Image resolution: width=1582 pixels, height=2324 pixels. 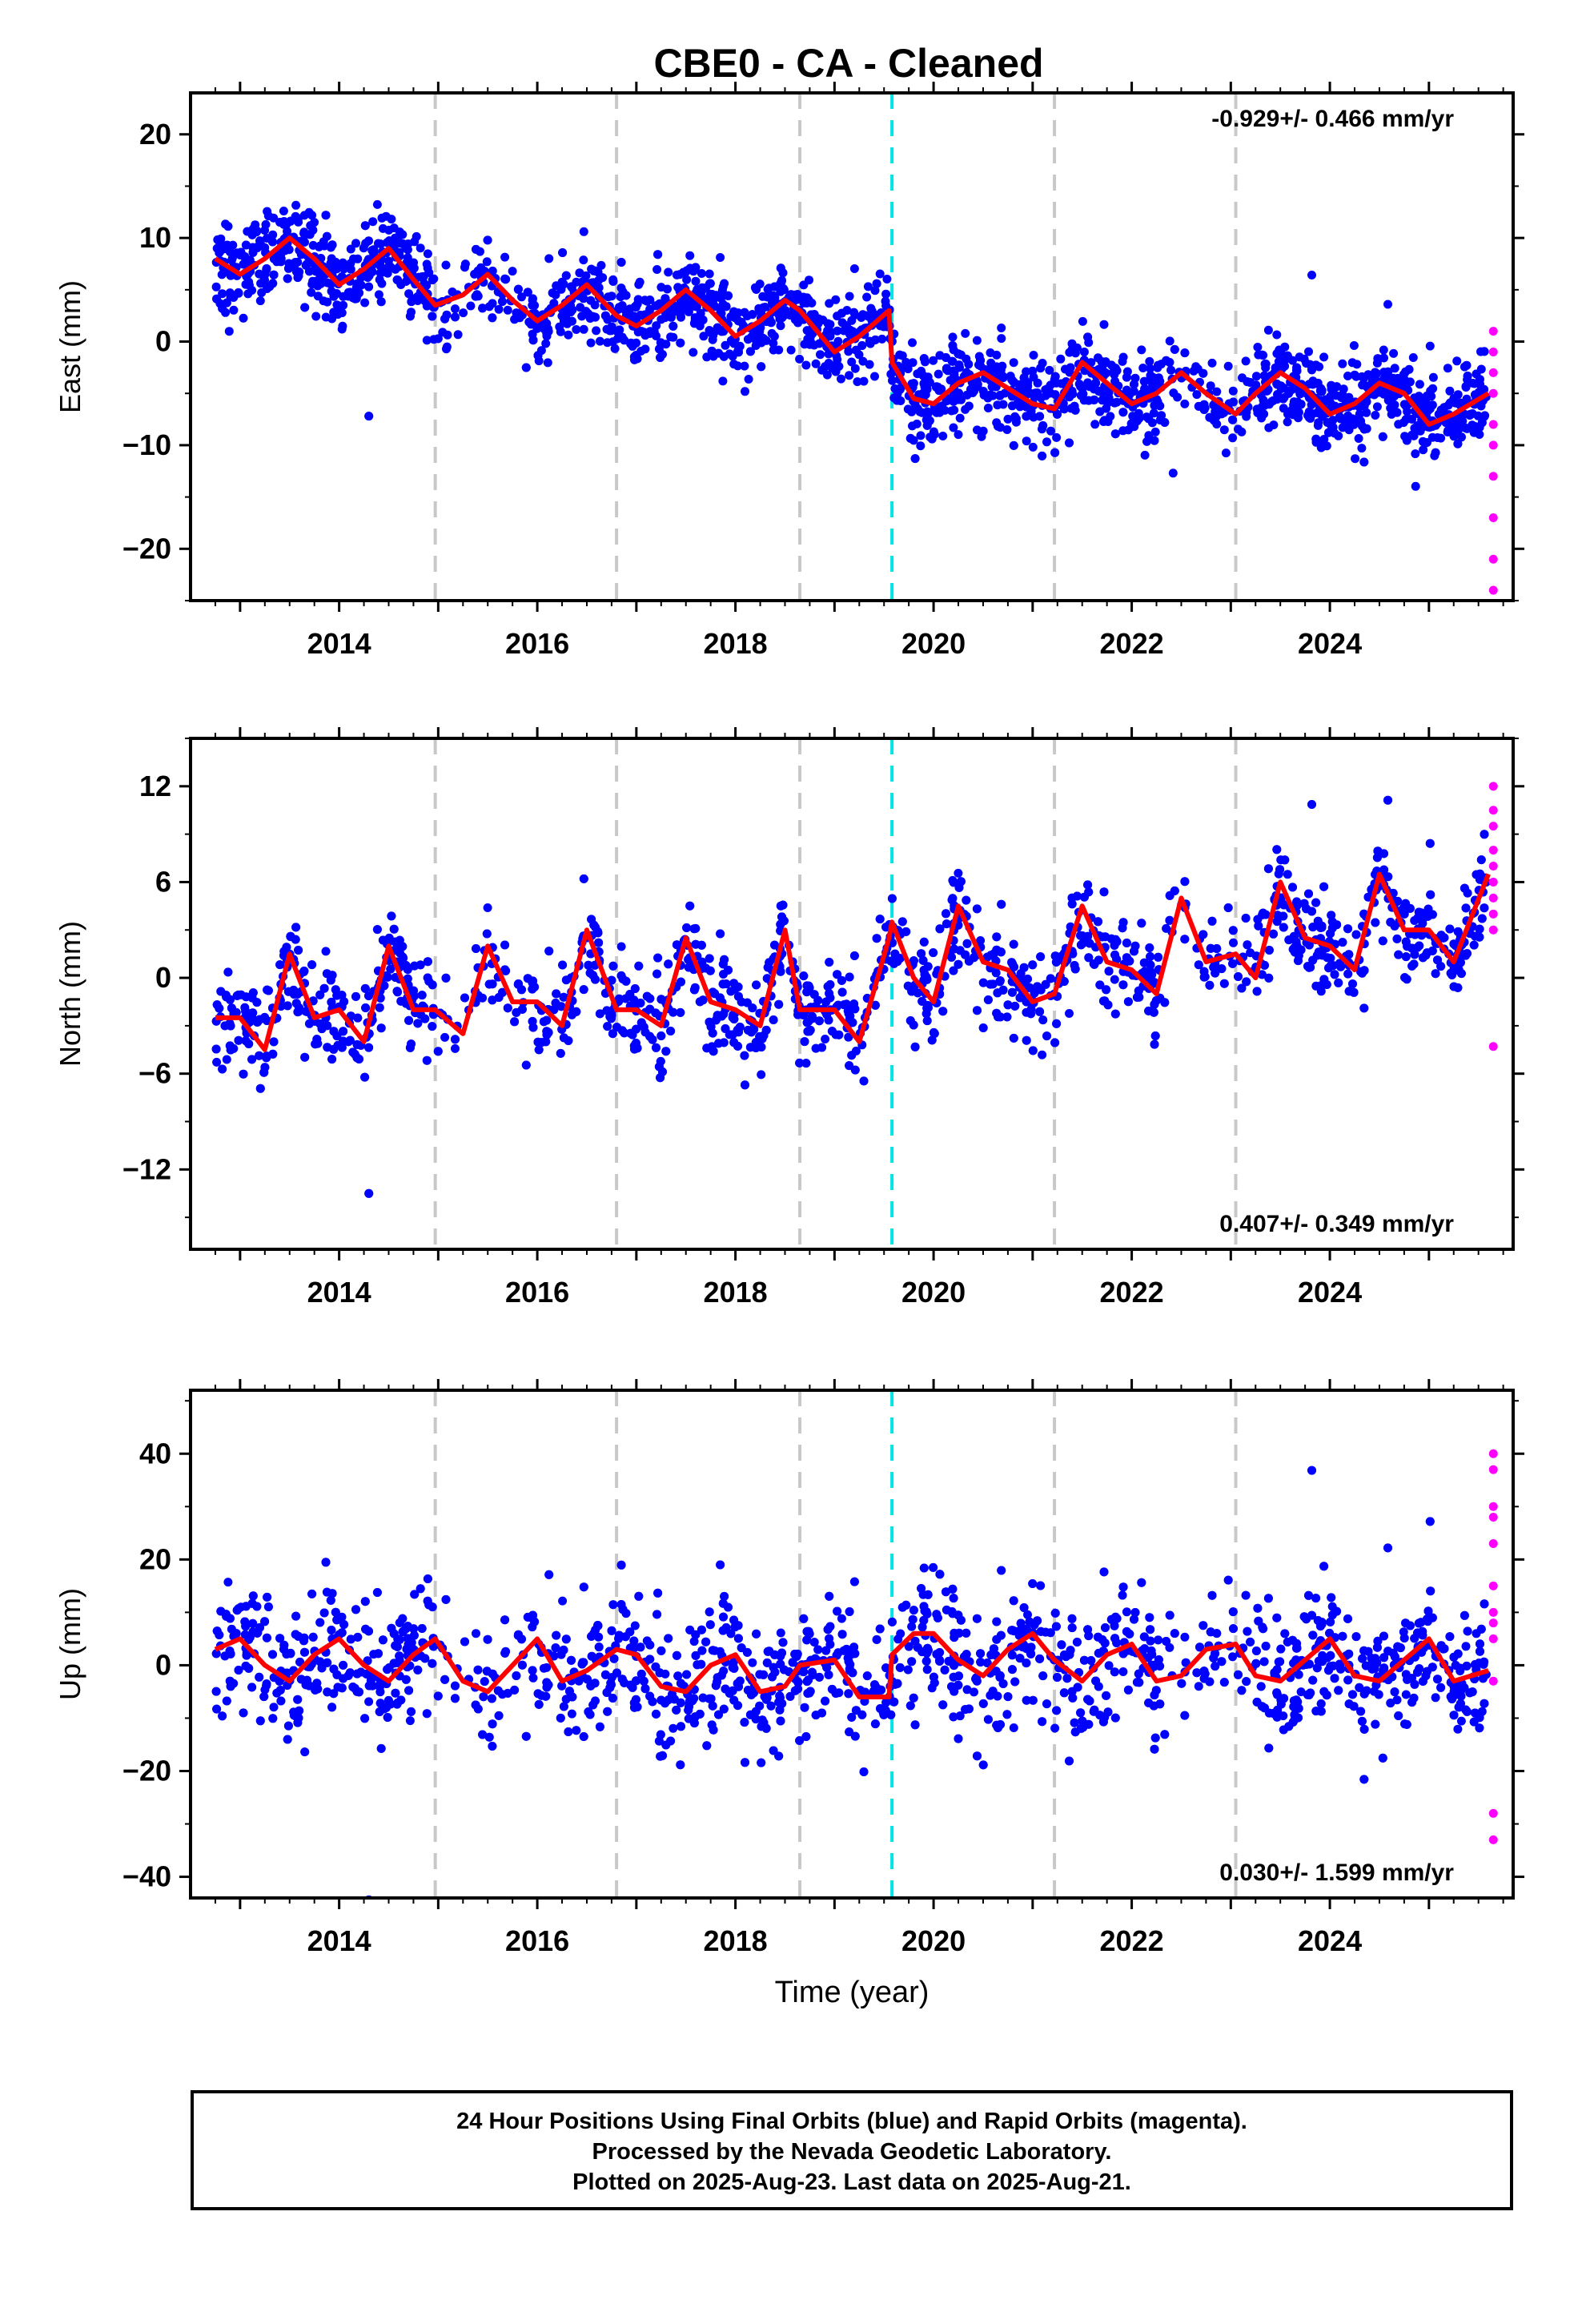 What do you see at coordinates (155, 238) in the screenshot?
I see `y-tick-label: 10` at bounding box center [155, 238].